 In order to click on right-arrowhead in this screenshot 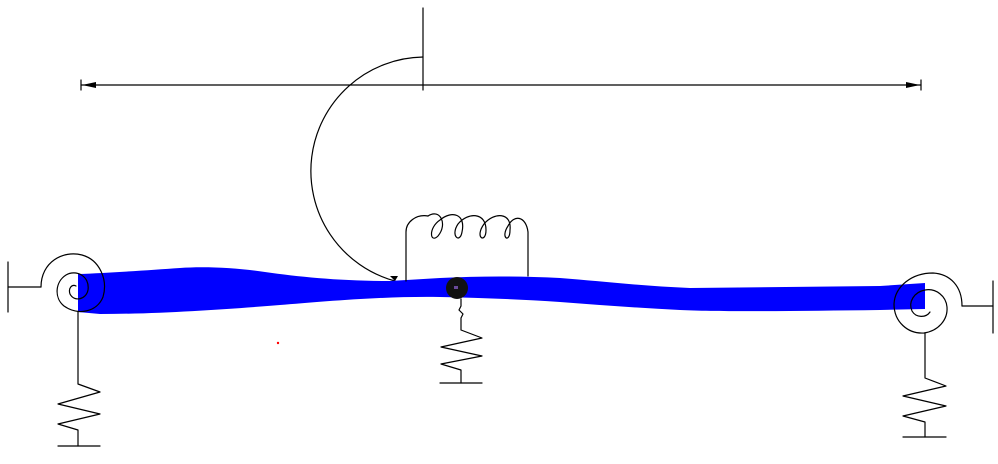, I will do `click(913, 85)`.